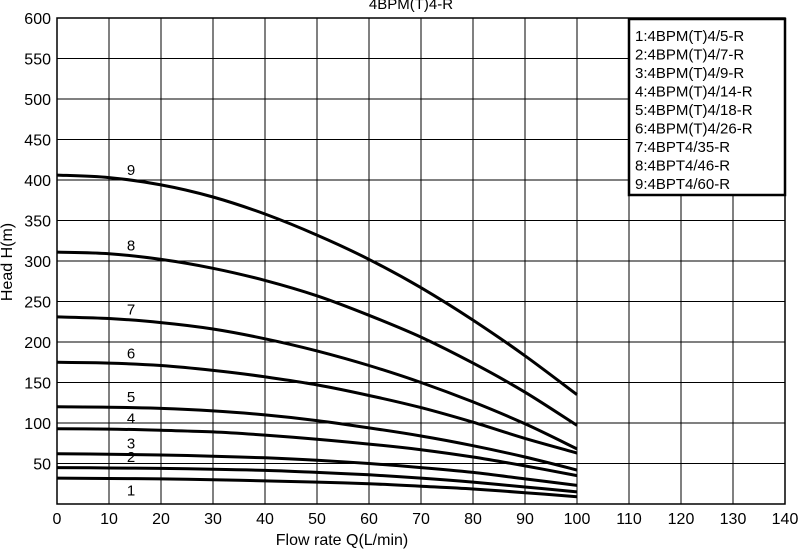 The height and width of the screenshot is (550, 800). What do you see at coordinates (131, 444) in the screenshot?
I see `curve-label-3: 3` at bounding box center [131, 444].